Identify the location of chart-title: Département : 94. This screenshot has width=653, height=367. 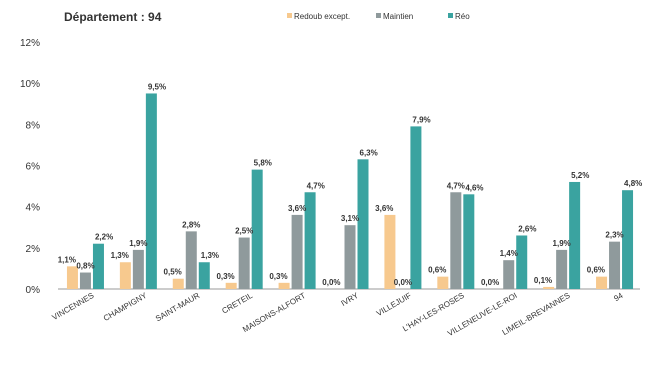
(113, 17).